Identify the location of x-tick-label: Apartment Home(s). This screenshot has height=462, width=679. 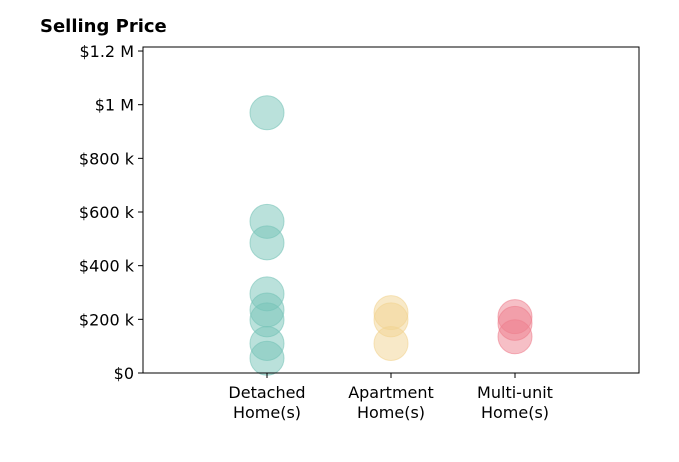
(391, 402).